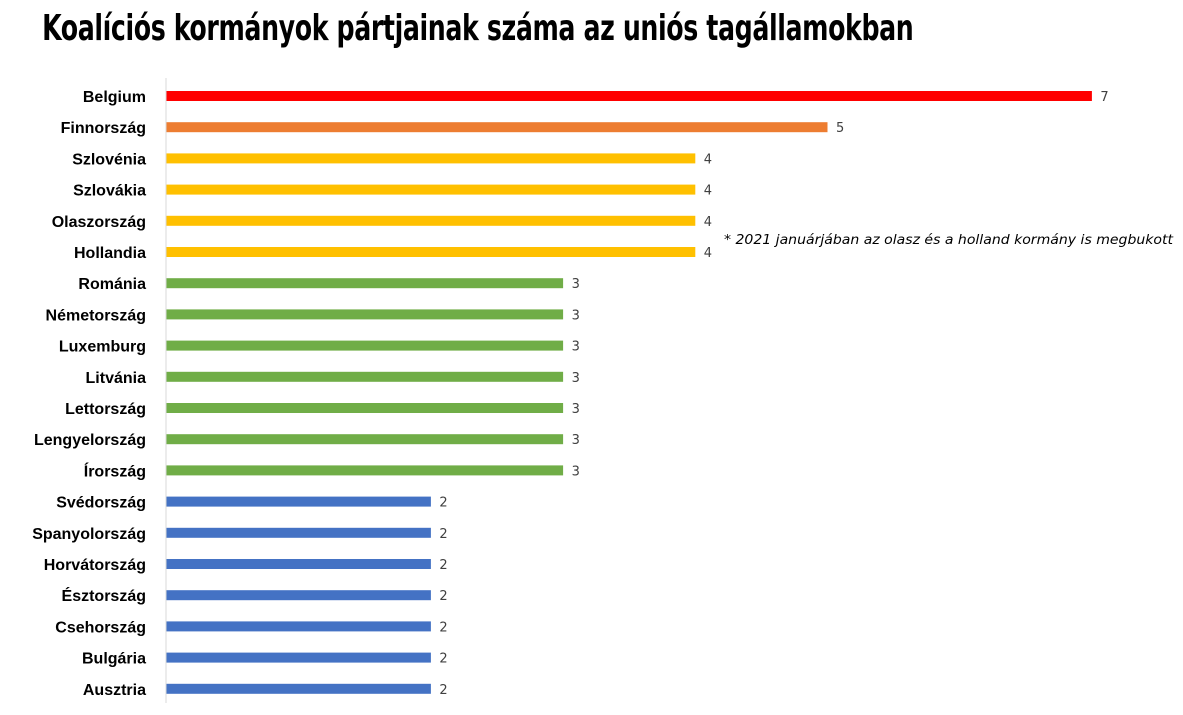 This screenshot has width=1183, height=715. Describe the element at coordinates (95, 565) in the screenshot. I see `category-label: Horvátország` at that location.